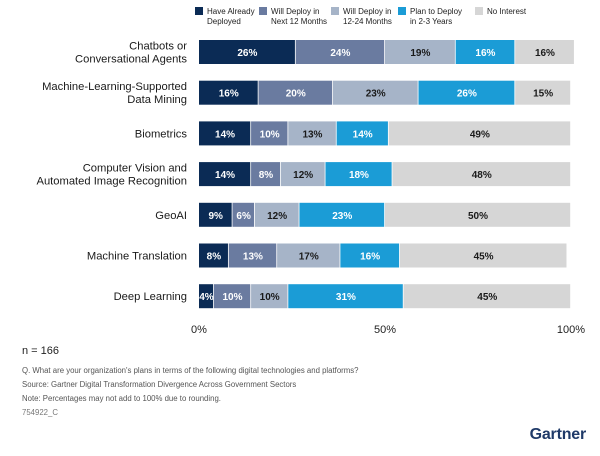  Describe the element at coordinates (114, 93) in the screenshot. I see `category-label: Machine-Learning-Supported Data Mining` at that location.